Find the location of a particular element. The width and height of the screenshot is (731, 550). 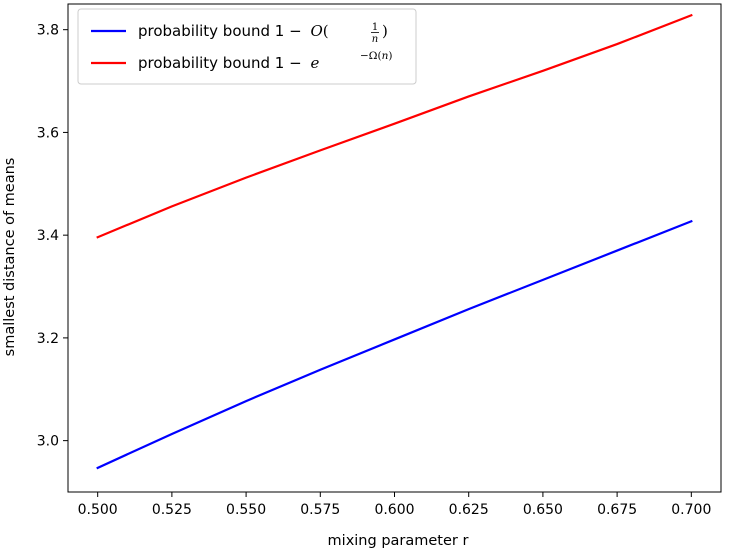

x-tick-label: 0.600 is located at coordinates (394, 510).